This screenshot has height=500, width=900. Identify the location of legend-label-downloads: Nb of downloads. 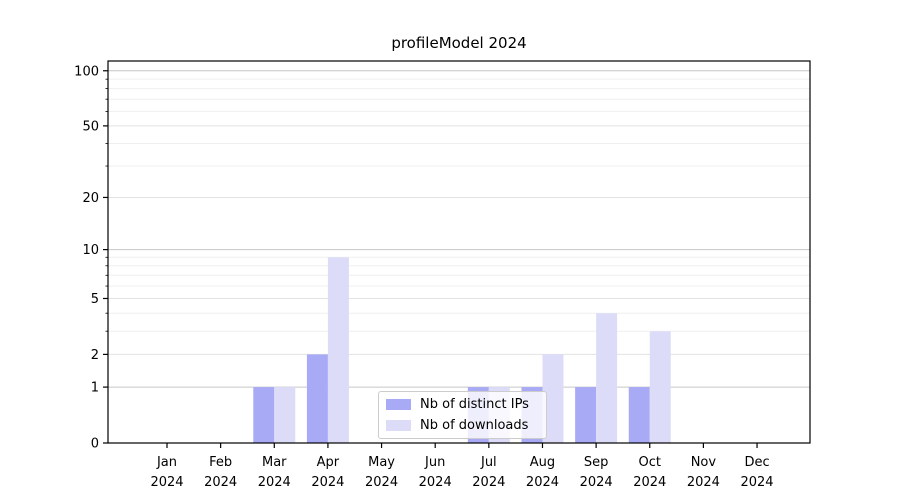
(474, 425).